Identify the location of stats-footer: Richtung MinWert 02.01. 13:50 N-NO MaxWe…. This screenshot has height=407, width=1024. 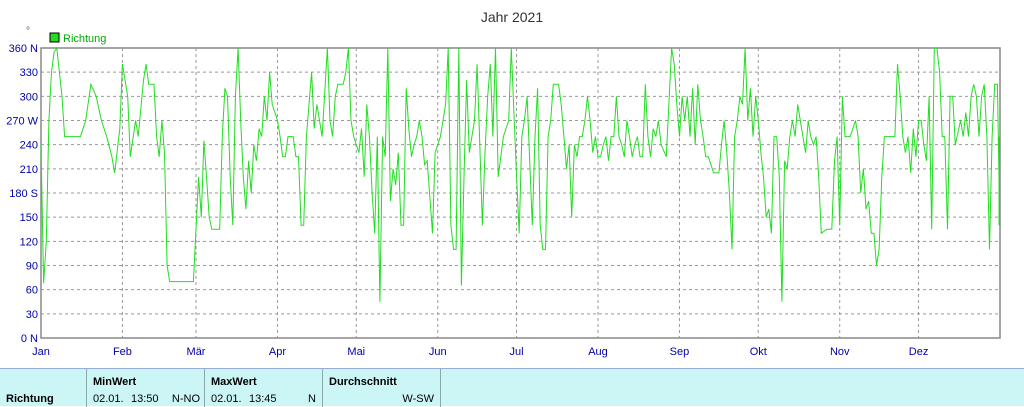
(512, 387).